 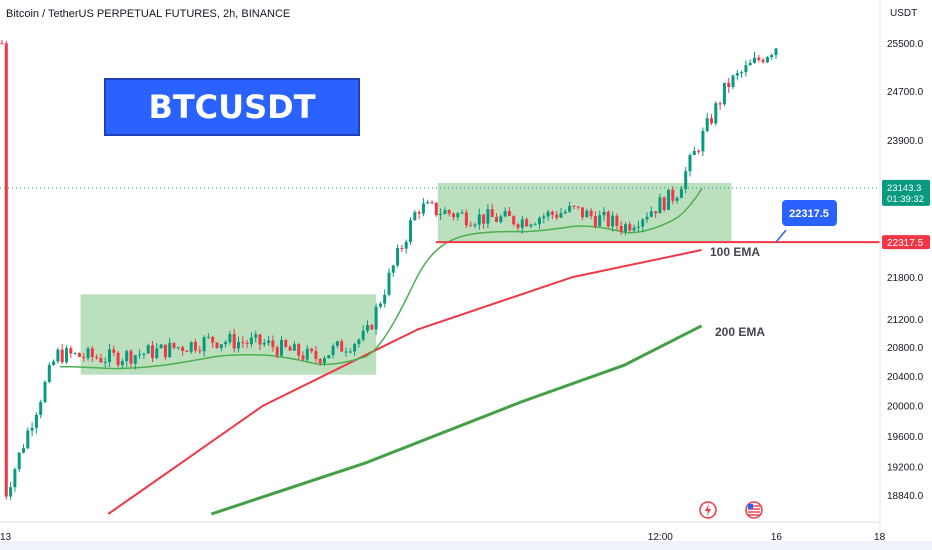 What do you see at coordinates (903, 13) in the screenshot?
I see `price-axis-unit: USDT` at bounding box center [903, 13].